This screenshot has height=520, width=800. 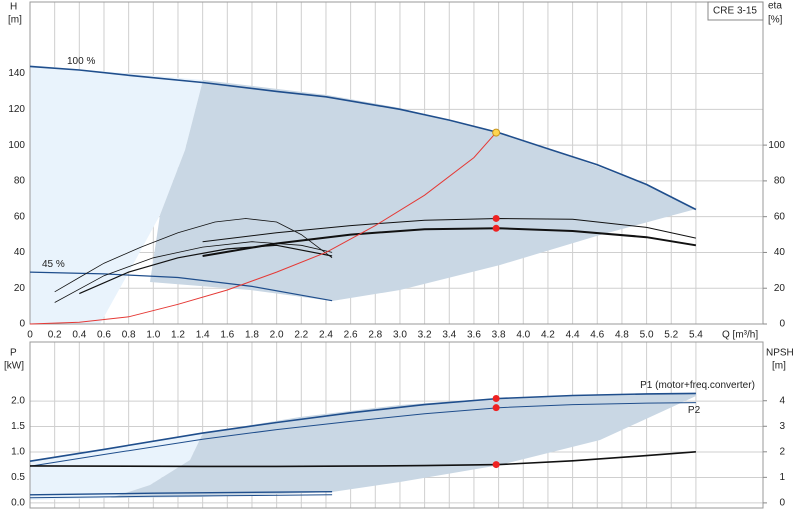 What do you see at coordinates (14, 366) in the screenshot?
I see `y-axis-unit: [kW]` at bounding box center [14, 366].